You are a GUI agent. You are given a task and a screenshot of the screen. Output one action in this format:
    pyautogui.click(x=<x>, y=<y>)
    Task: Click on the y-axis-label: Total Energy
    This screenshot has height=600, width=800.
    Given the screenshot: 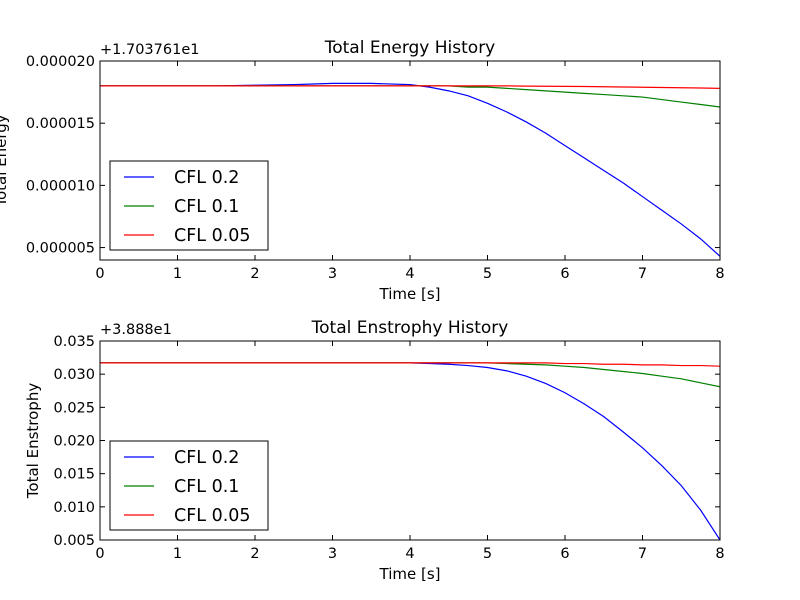 What is the action you would take?
    pyautogui.click(x=5, y=160)
    